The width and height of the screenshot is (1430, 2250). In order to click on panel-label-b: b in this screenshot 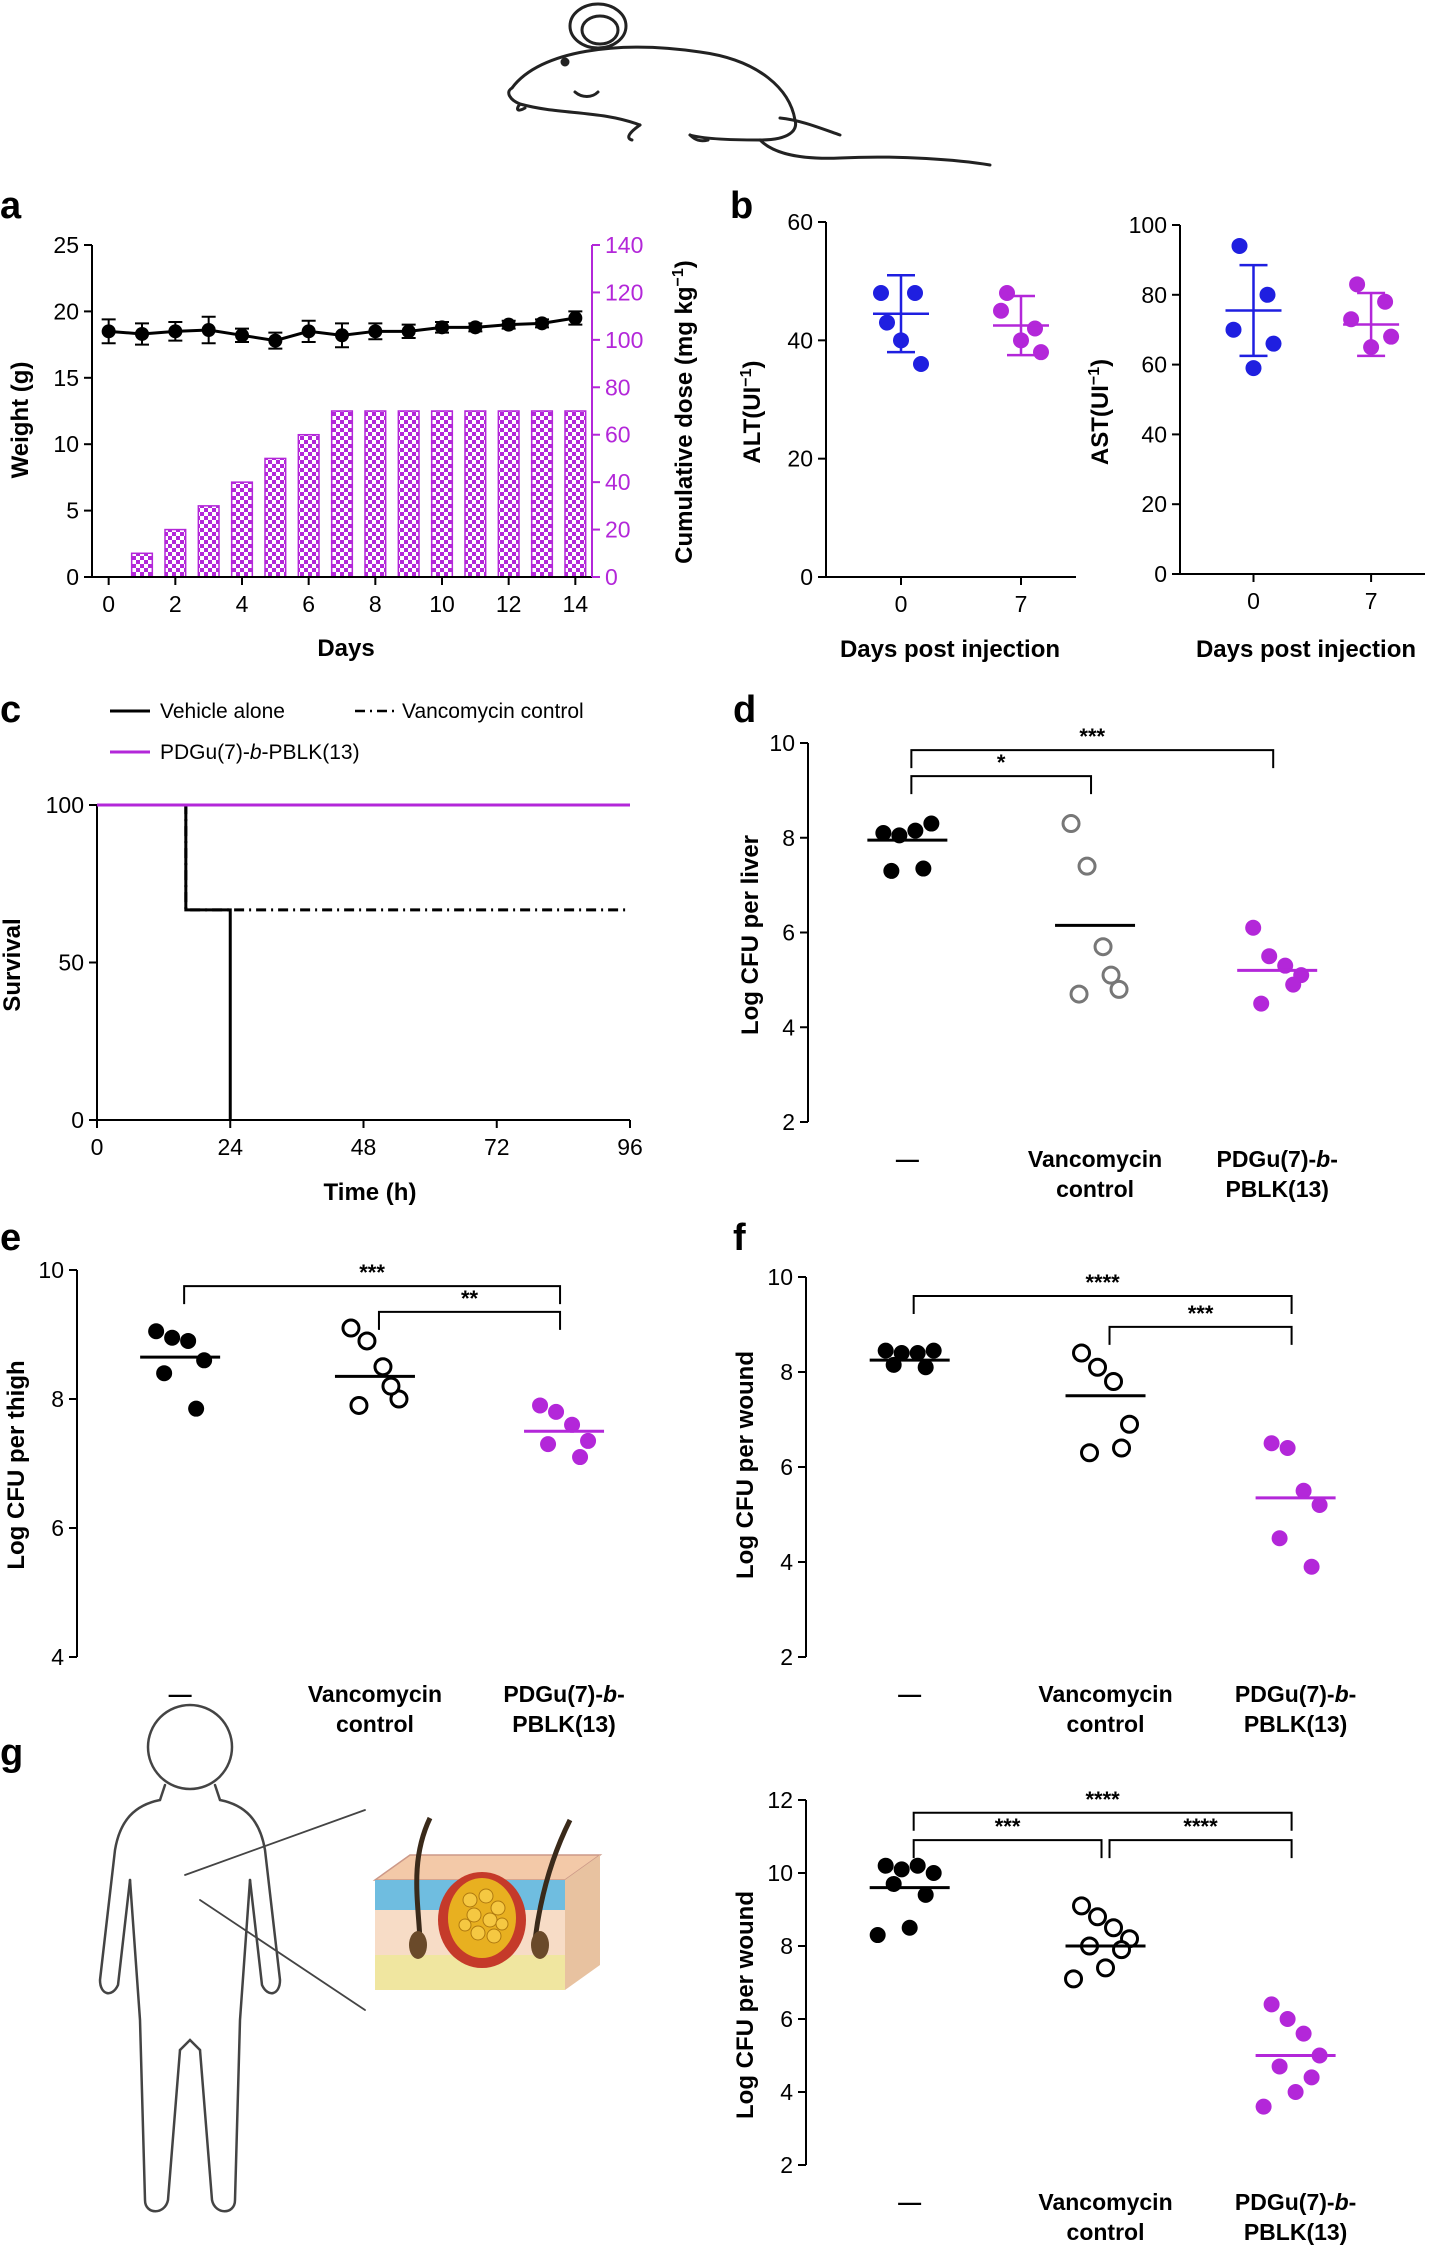, I will do `click(741, 206)`.